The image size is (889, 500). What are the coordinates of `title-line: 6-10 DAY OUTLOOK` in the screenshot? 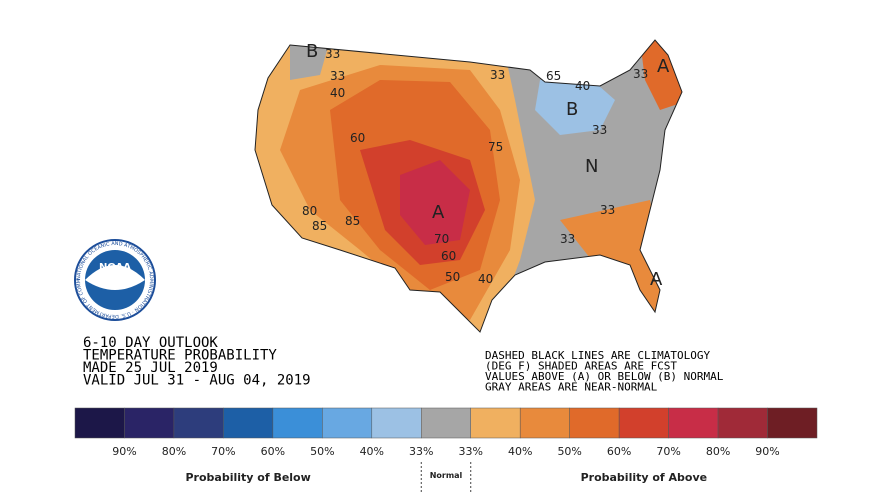 It's located at (150, 343).